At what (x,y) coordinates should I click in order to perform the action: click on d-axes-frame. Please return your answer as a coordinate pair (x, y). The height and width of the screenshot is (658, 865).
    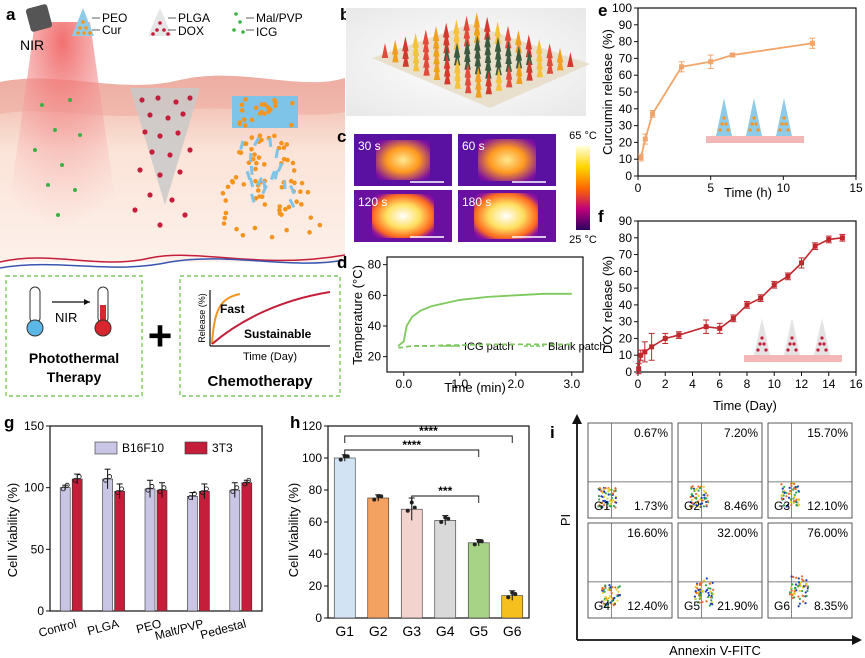
    Looking at the image, I should click on (485, 314).